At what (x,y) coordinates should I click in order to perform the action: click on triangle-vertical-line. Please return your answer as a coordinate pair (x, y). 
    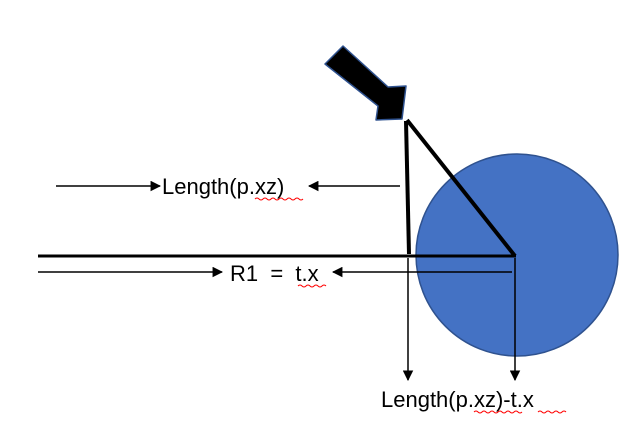
    Looking at the image, I should click on (407, 187).